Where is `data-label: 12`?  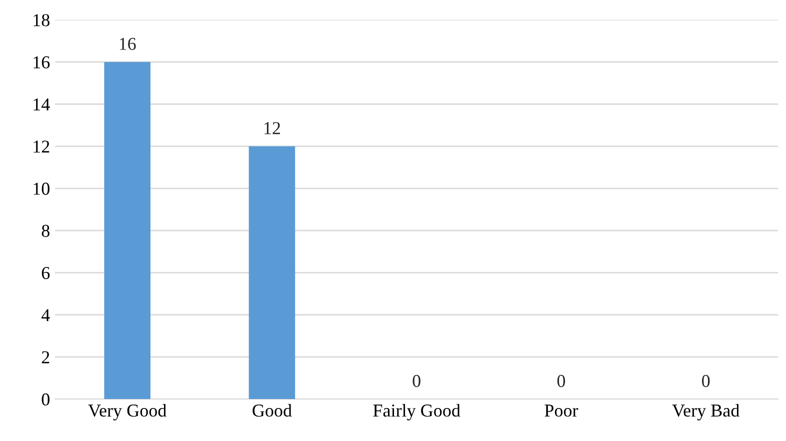
data-label: 12 is located at coordinates (272, 128).